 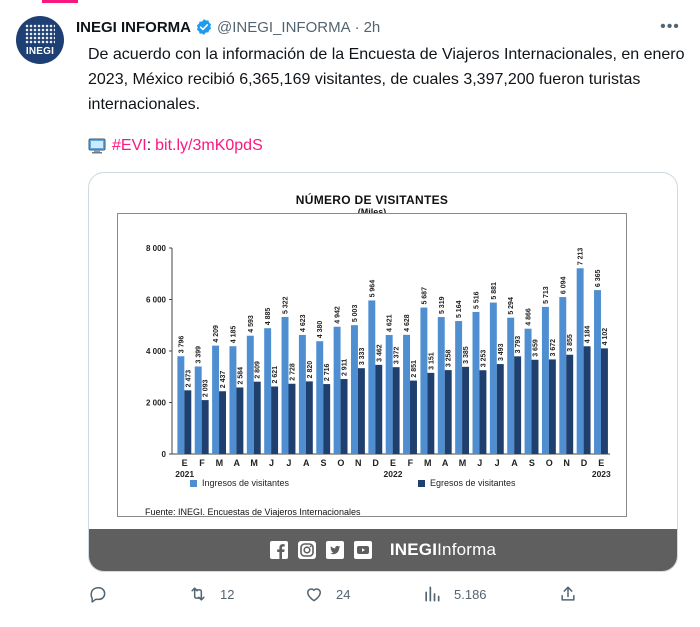 I want to click on data-label-egresos: 2 473, so click(x=188, y=379).